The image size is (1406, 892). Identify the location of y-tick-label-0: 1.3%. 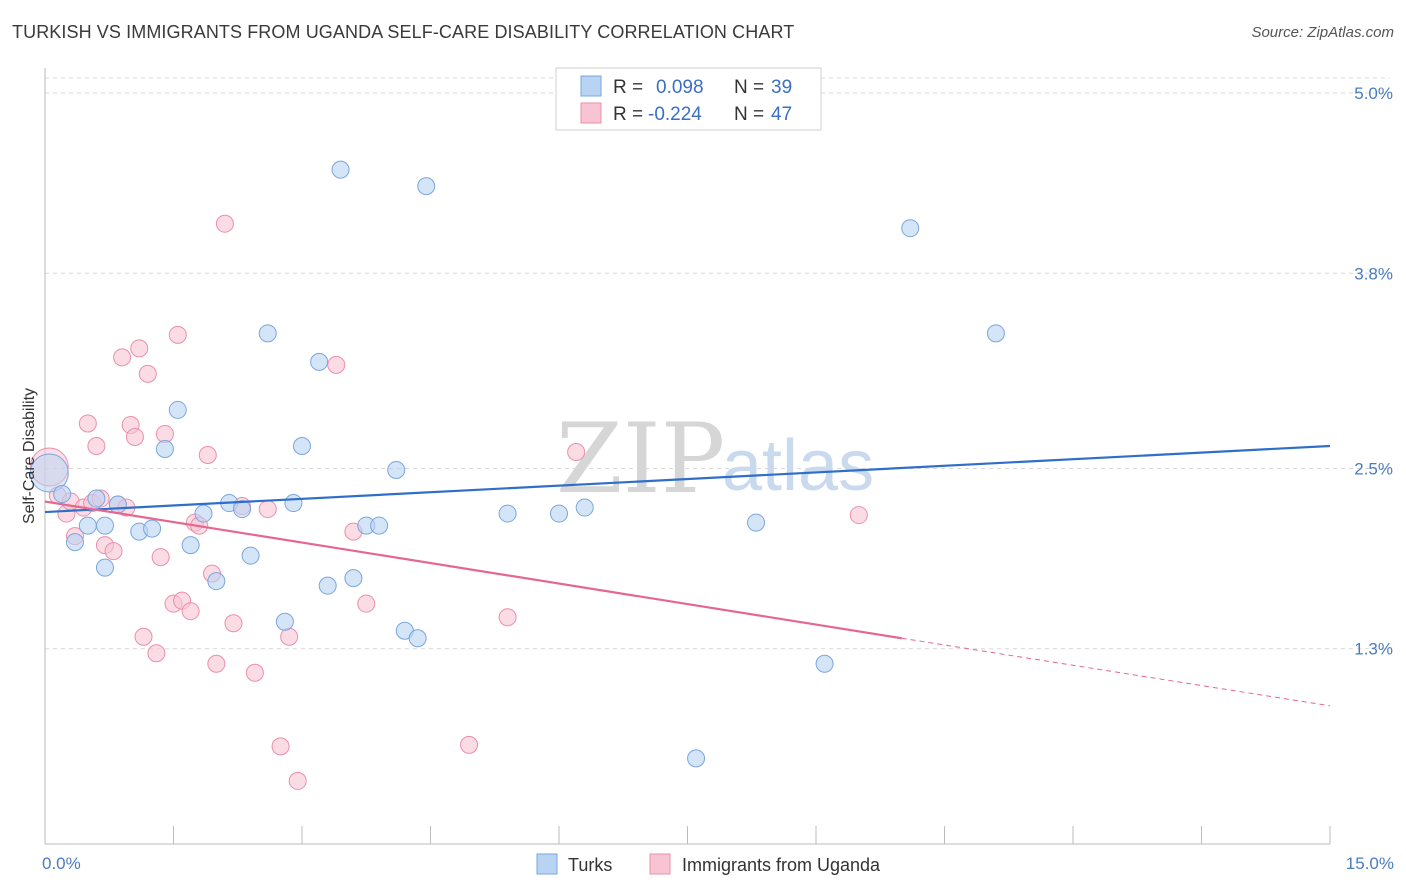
(1373, 649).